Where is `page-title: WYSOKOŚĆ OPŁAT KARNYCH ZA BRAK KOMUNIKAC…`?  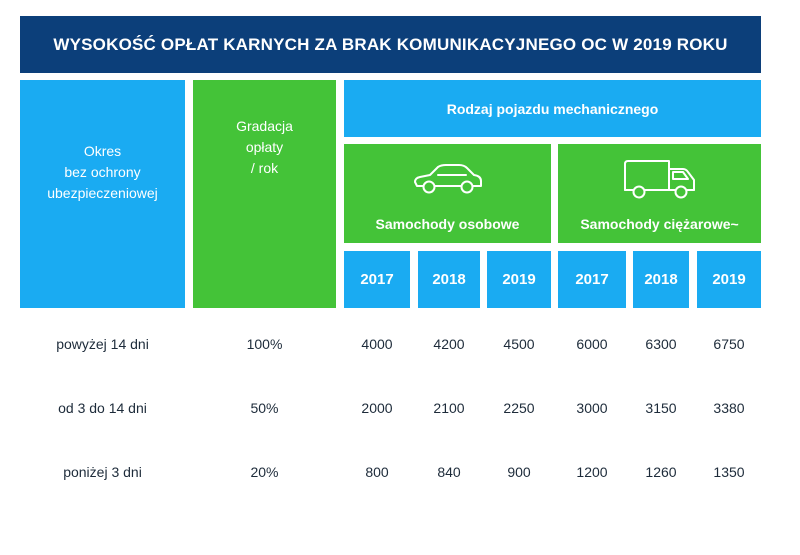
page-title: WYSOKOŚĆ OPŁAT KARNYCH ZA BRAK KOMUNIKAC… is located at coordinates (390, 44).